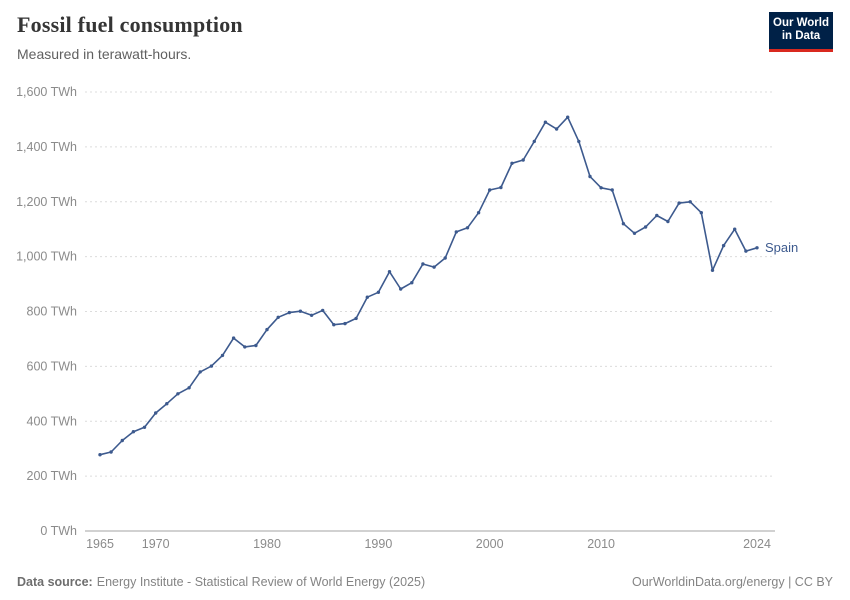 The width and height of the screenshot is (850, 600). I want to click on y-axis-label: 0 TWh, so click(58, 531).